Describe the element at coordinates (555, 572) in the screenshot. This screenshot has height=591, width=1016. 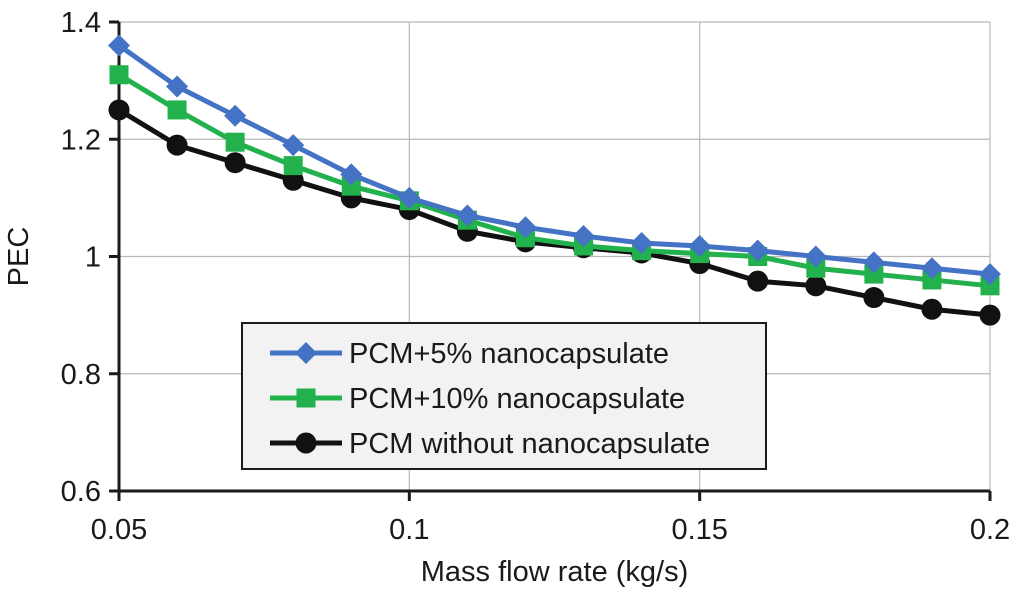
I see `x-axis-title: Mass flow rate (kg/s)` at that location.